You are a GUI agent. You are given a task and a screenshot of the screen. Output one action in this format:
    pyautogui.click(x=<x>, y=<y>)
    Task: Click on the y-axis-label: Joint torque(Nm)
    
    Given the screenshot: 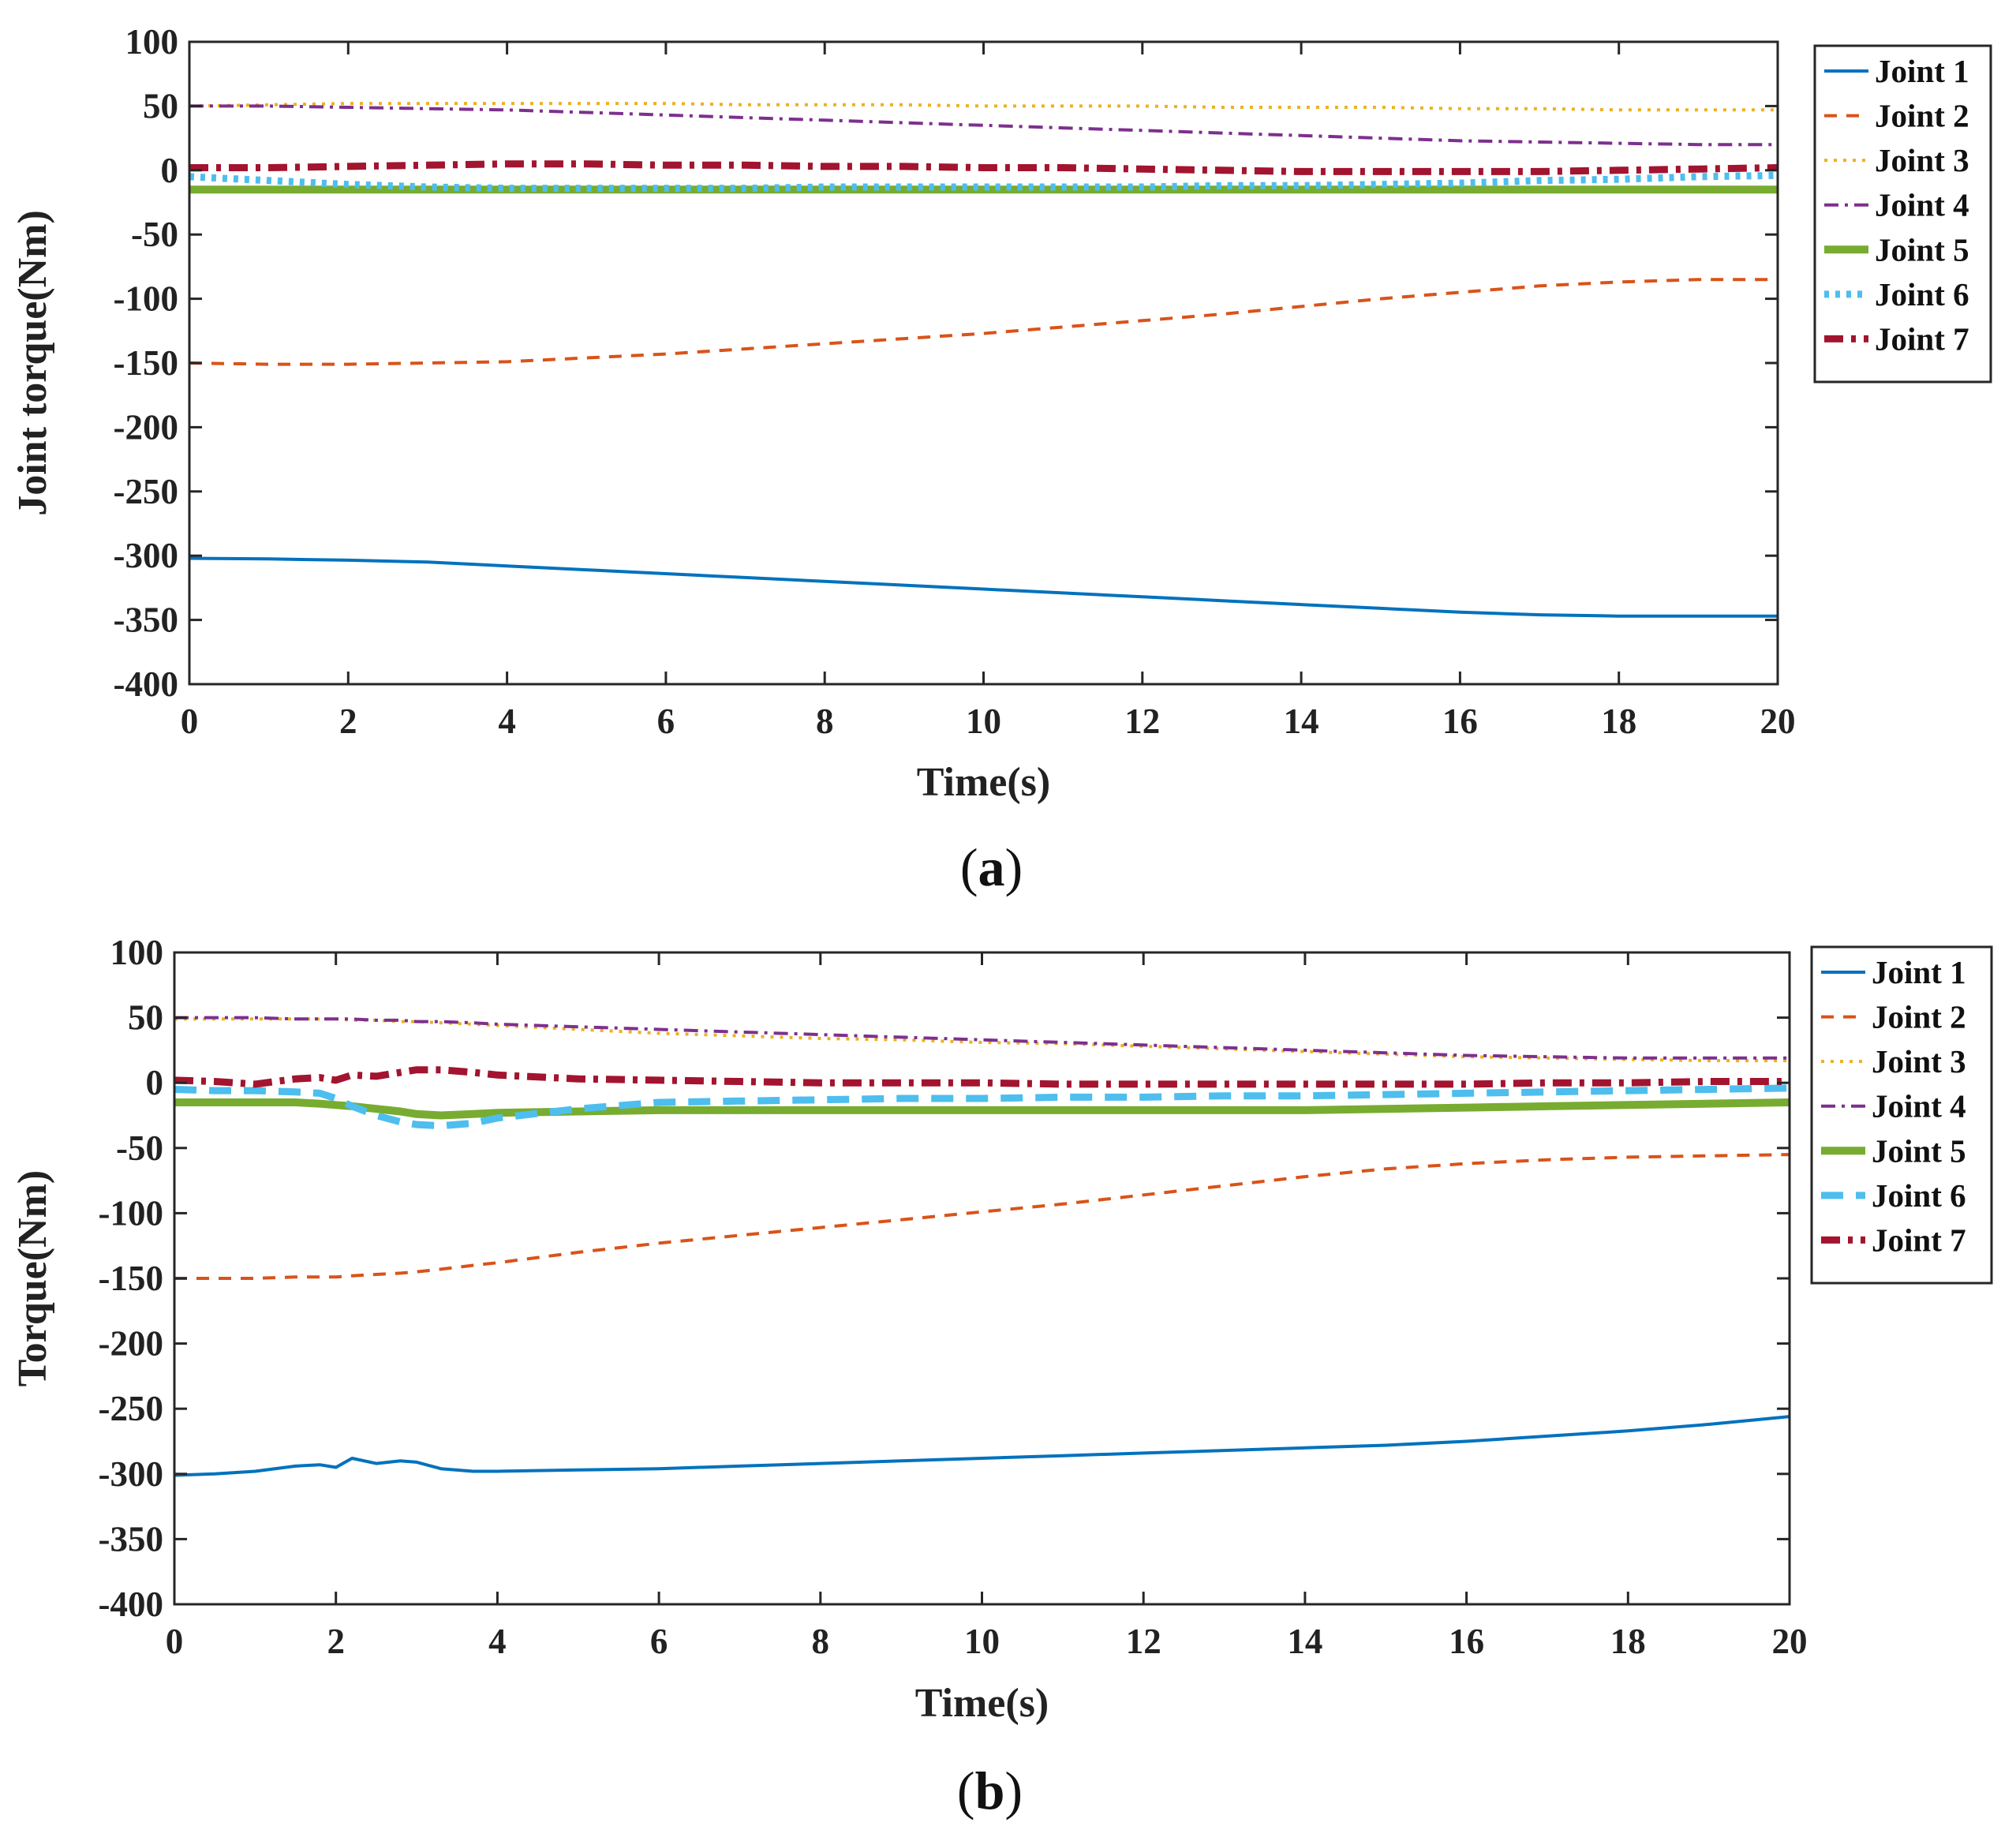 What is the action you would take?
    pyautogui.click(x=32, y=363)
    